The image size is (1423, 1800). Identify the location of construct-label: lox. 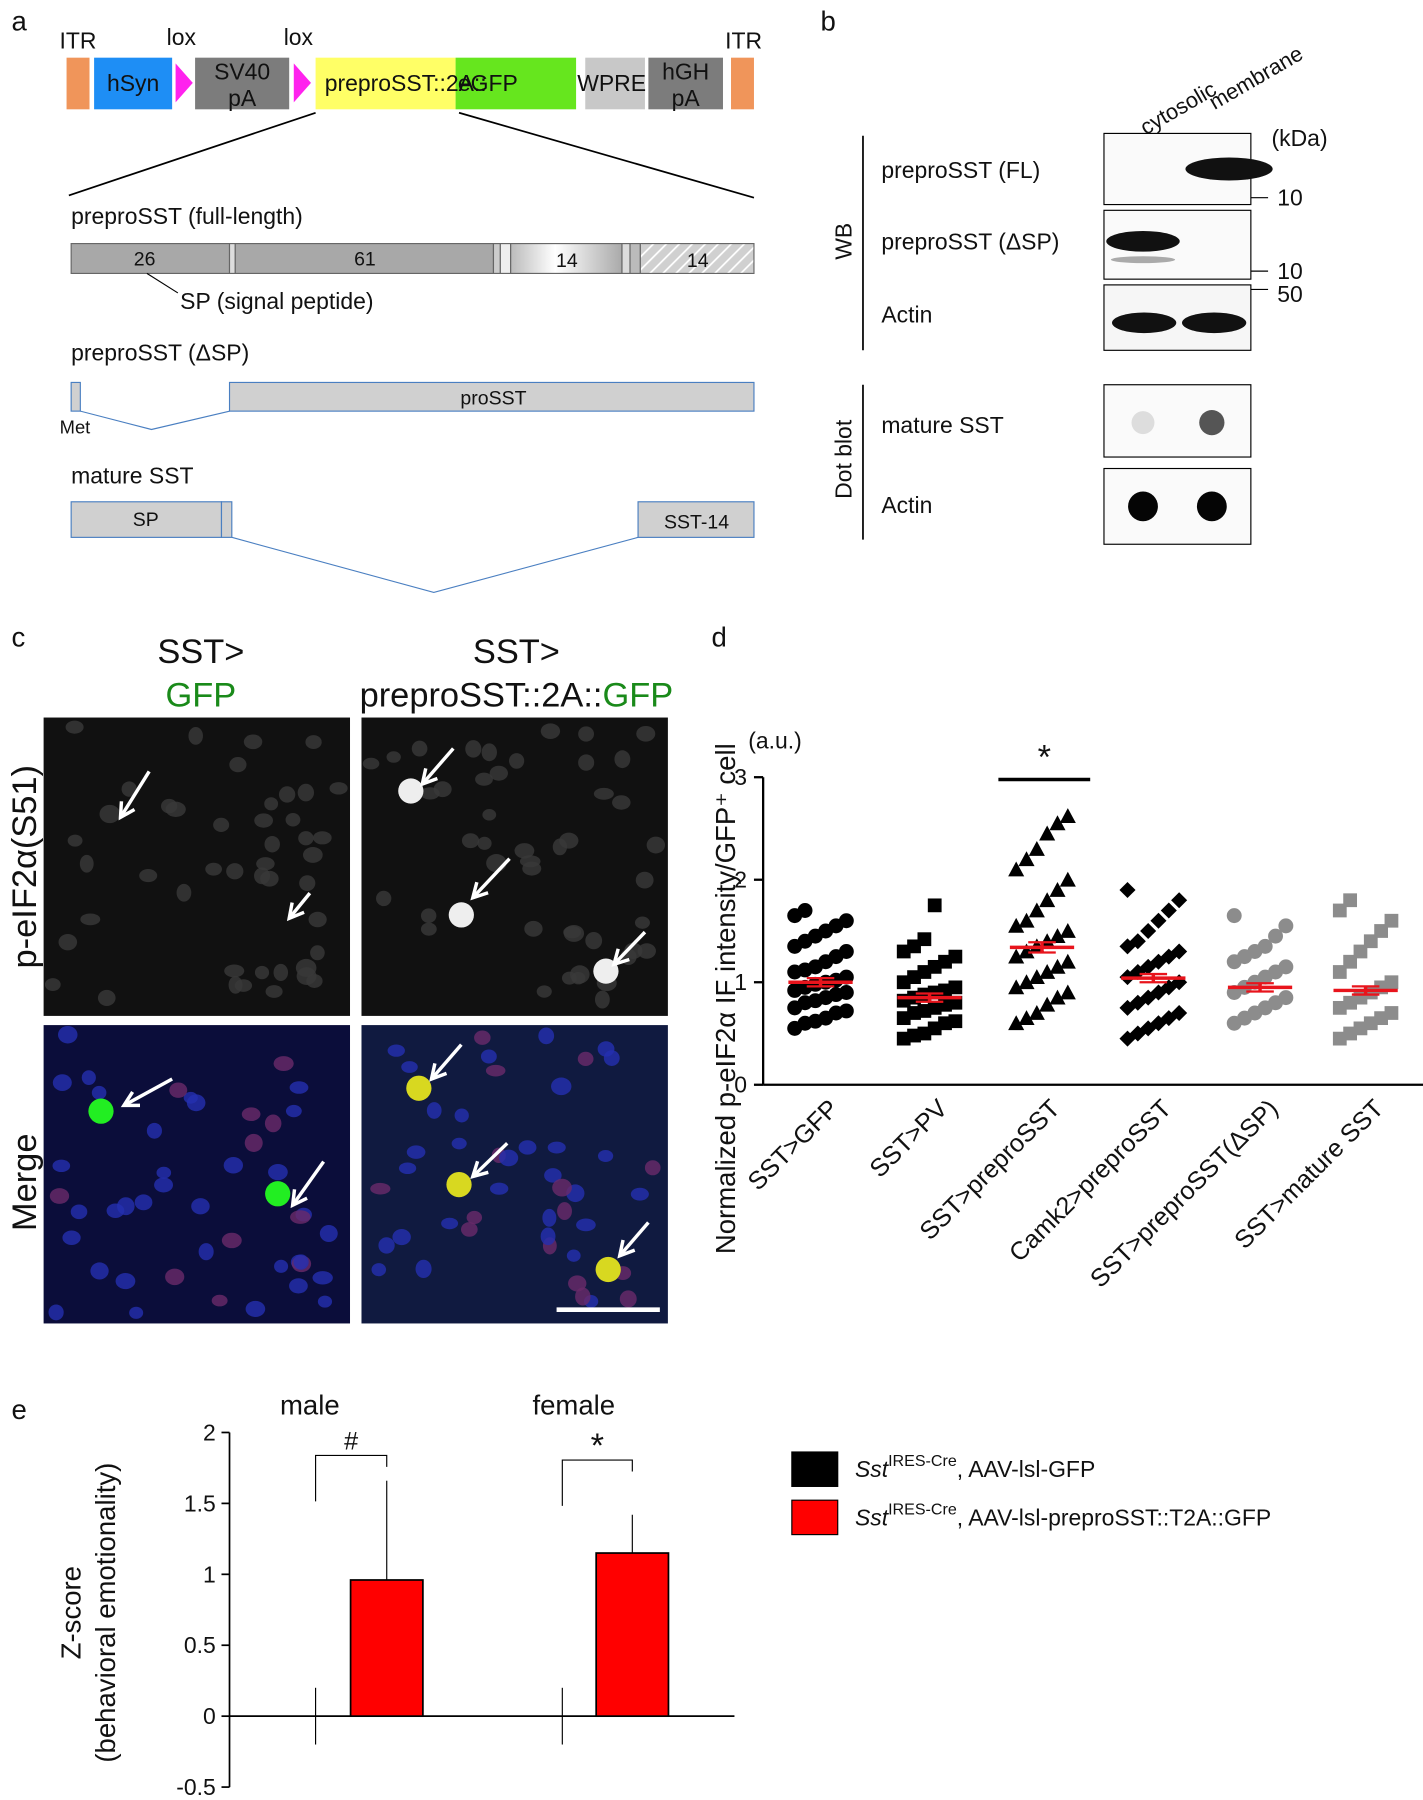
(182, 37).